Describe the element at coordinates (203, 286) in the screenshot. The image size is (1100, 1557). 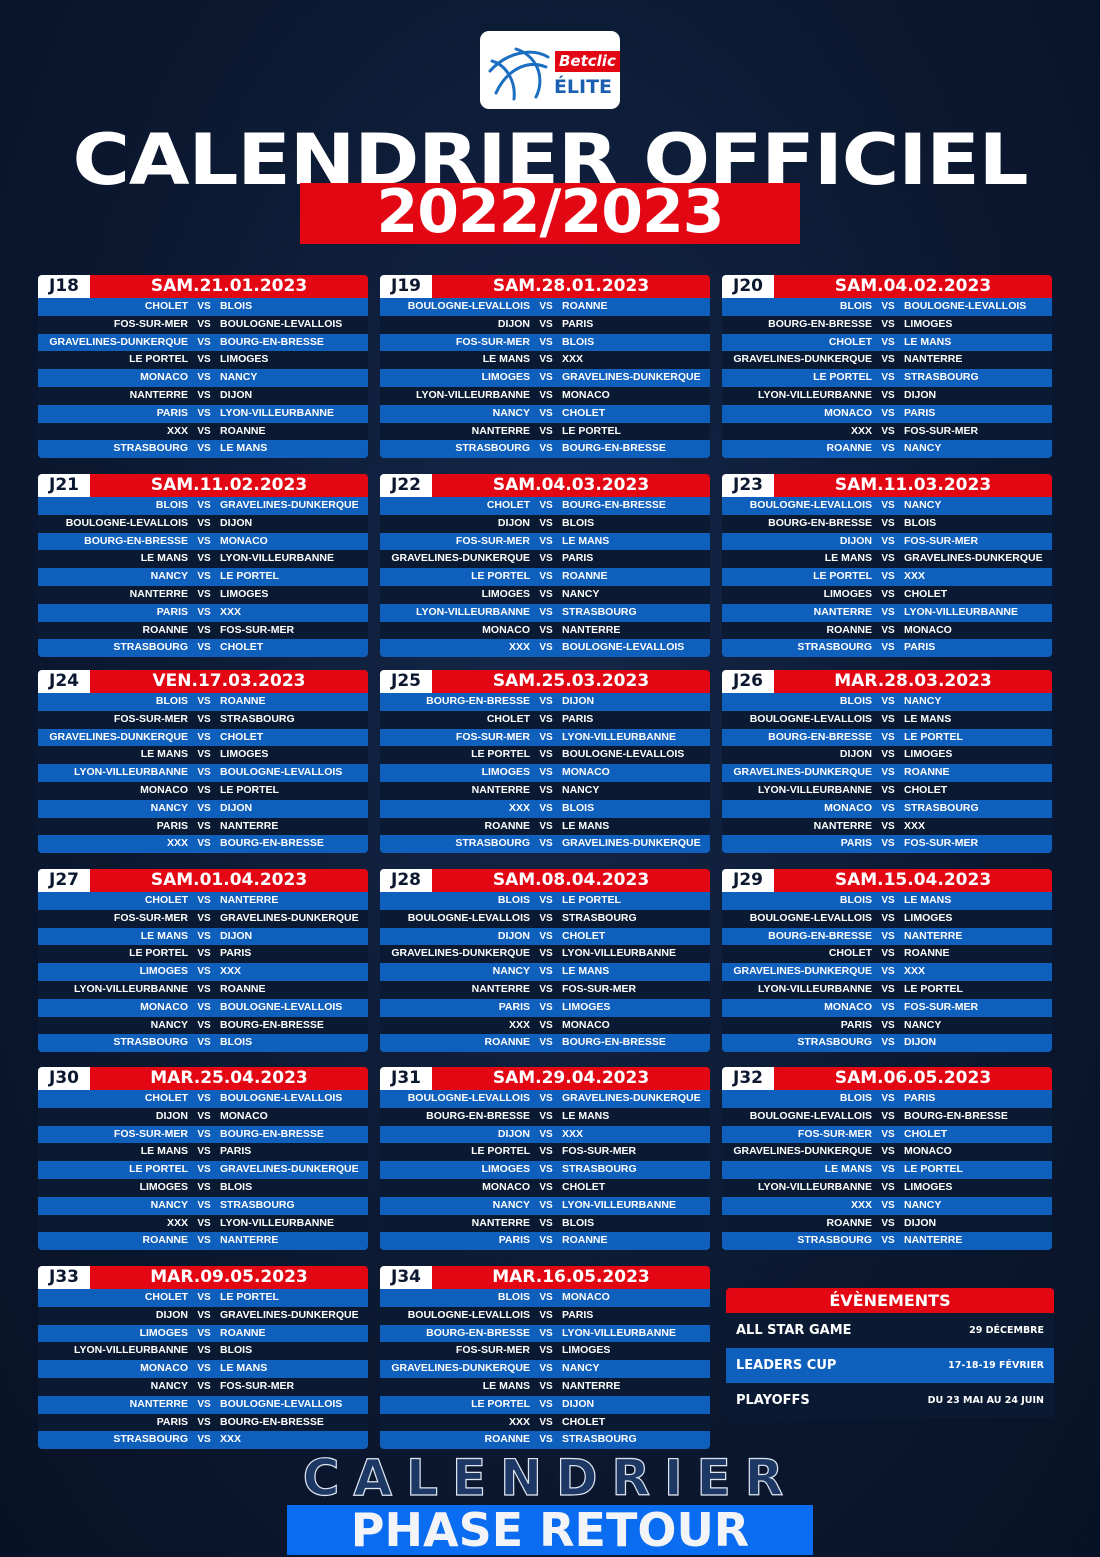
I see `round-header: J18 SAM.21.01.2023` at that location.